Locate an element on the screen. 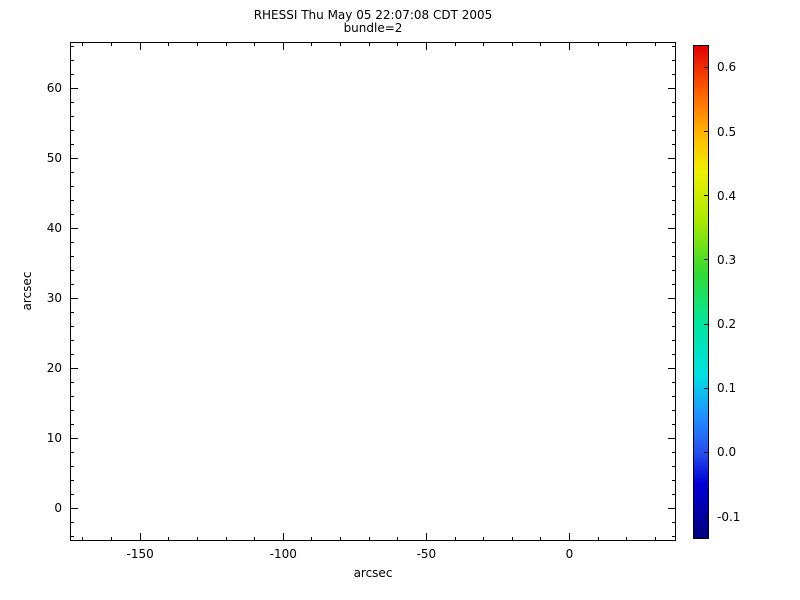  y-axis-tick-label: 20 is located at coordinates (54, 368).